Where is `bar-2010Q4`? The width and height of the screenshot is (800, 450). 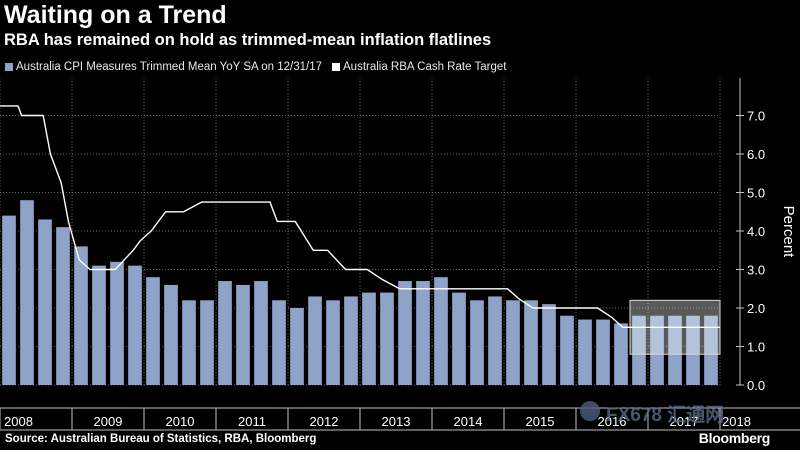 bar-2010Q4 is located at coordinates (207, 342).